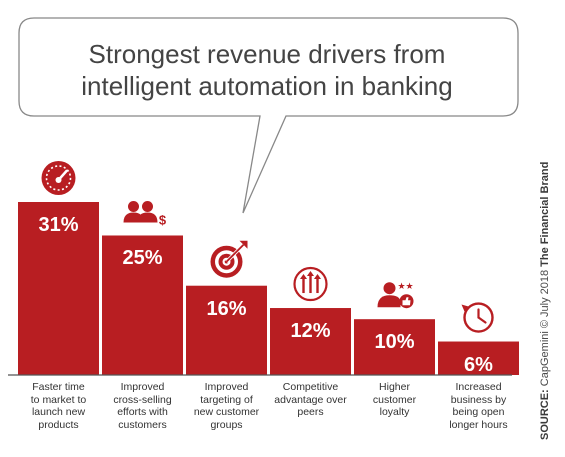  Describe the element at coordinates (58, 399) in the screenshot. I see `category-label-line: to market to` at that location.